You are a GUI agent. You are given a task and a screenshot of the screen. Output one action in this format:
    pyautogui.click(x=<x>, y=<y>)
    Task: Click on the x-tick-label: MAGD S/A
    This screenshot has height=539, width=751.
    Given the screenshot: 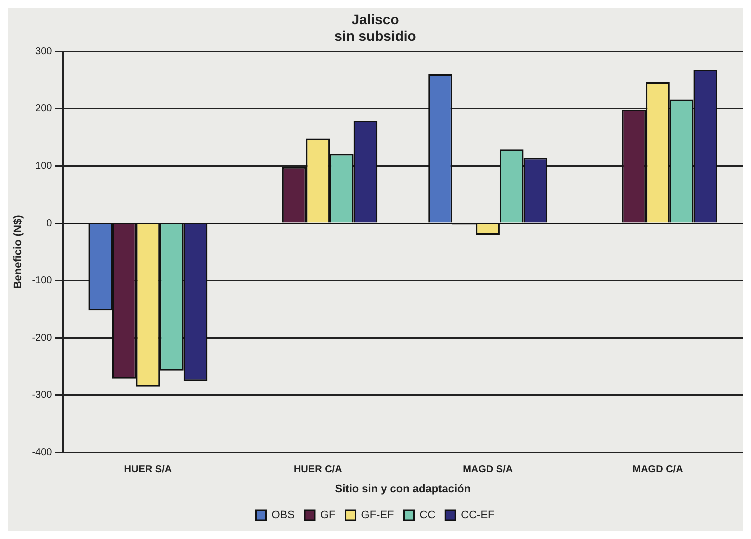 What is the action you would take?
    pyautogui.click(x=488, y=470)
    